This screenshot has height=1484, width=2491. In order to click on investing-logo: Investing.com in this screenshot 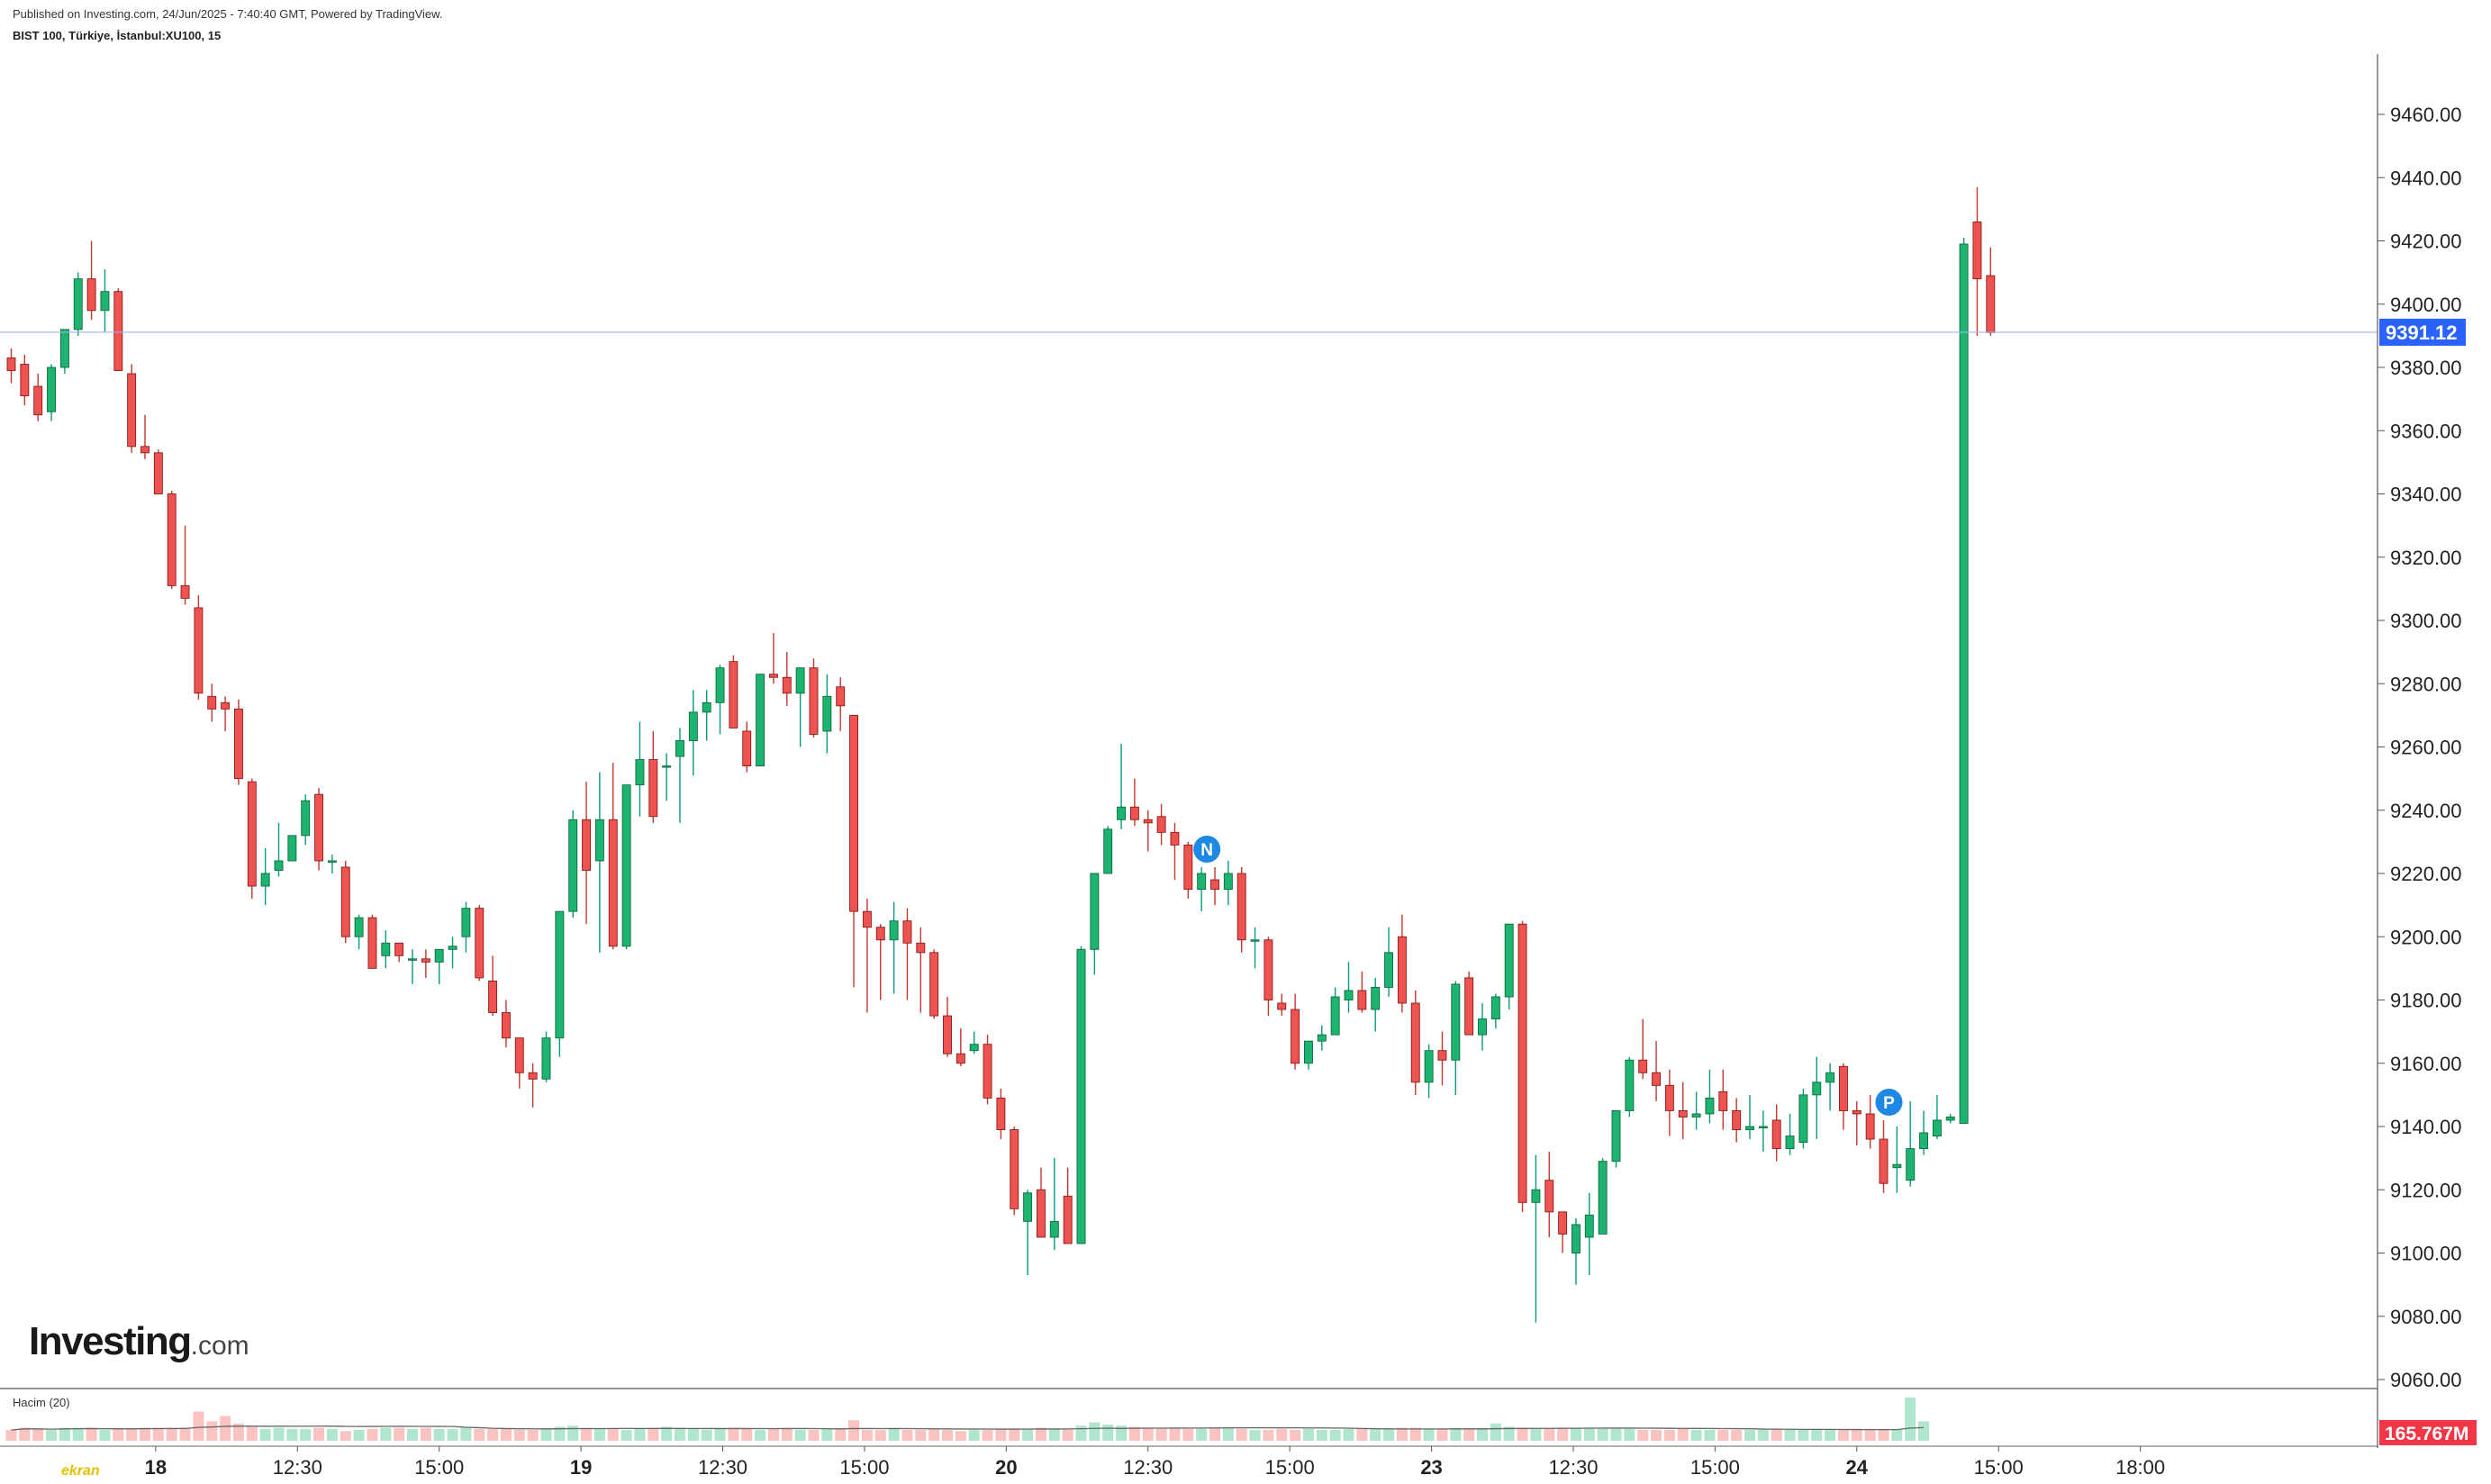, I will do `click(139, 1342)`.